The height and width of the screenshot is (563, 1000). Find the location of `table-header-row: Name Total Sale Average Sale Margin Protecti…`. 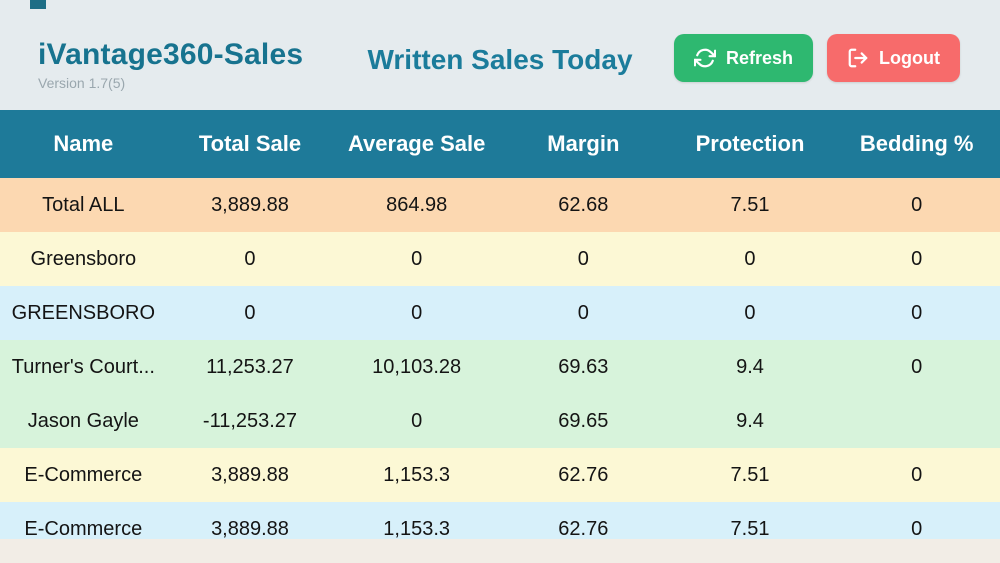

table-header-row: Name Total Sale Average Sale Margin Protecti… is located at coordinates (500, 144).